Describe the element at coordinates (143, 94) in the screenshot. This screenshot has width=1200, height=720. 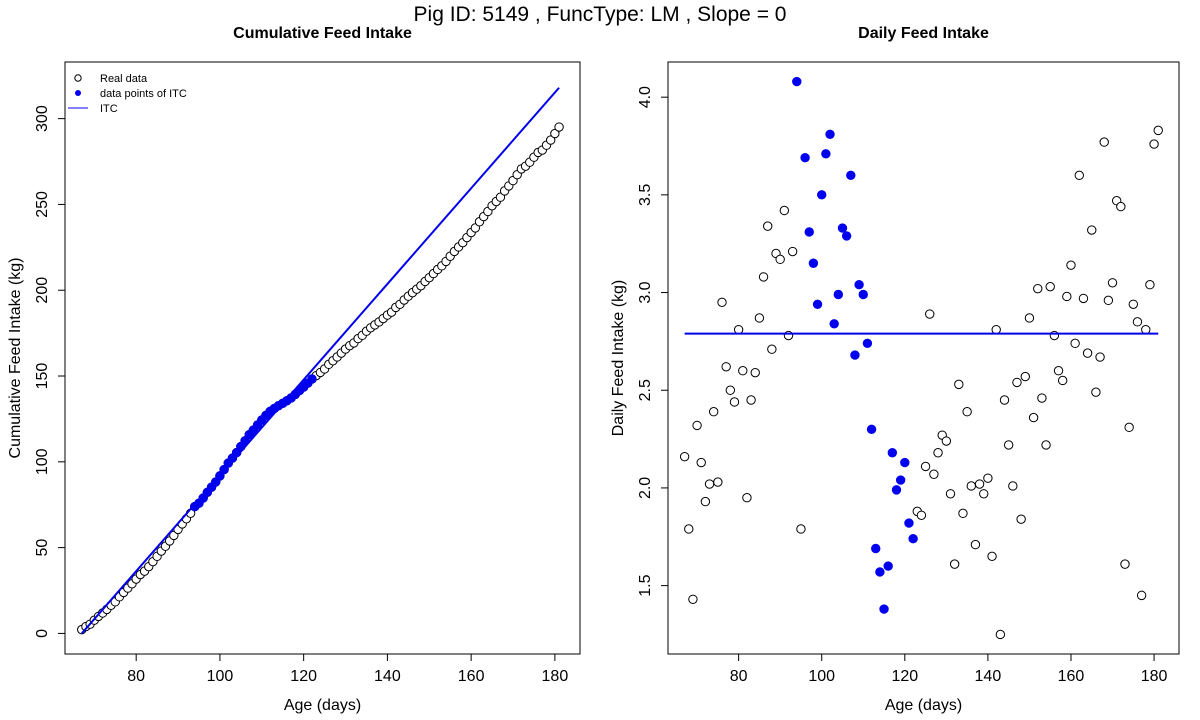
I see `legend-label: data points of ITC` at that location.